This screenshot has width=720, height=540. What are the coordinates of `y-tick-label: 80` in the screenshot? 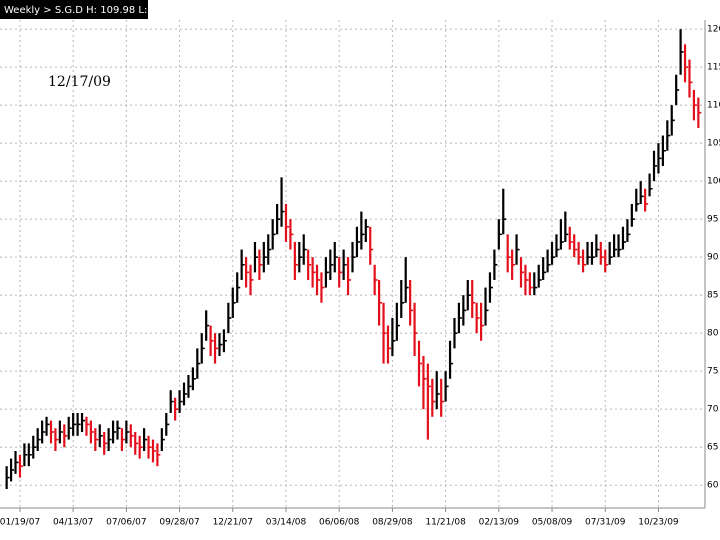 It's located at (713, 334).